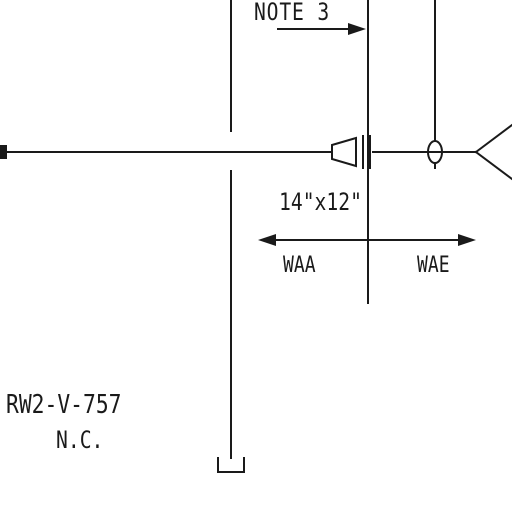  I want to click on note-reference-label: NOTE 3, so click(292, 13).